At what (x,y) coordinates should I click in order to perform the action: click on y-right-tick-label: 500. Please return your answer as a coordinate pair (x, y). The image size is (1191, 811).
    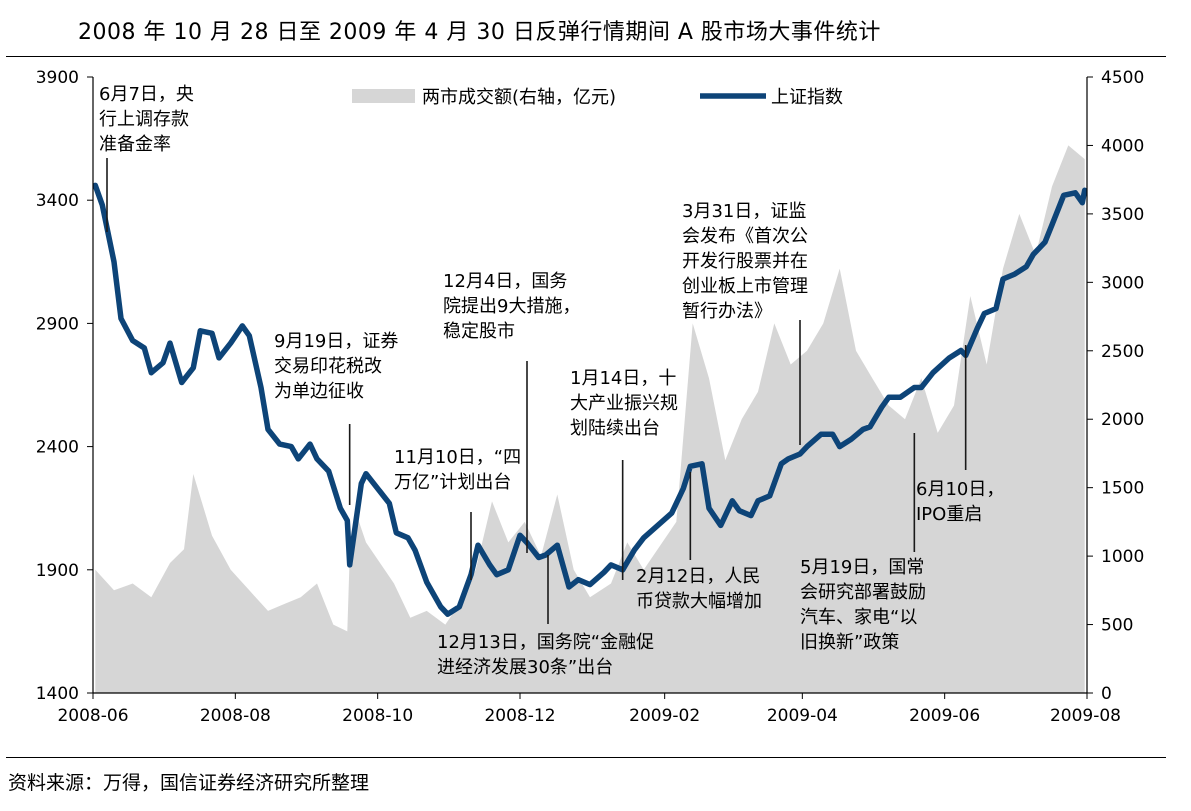
    Looking at the image, I should click on (1117, 626).